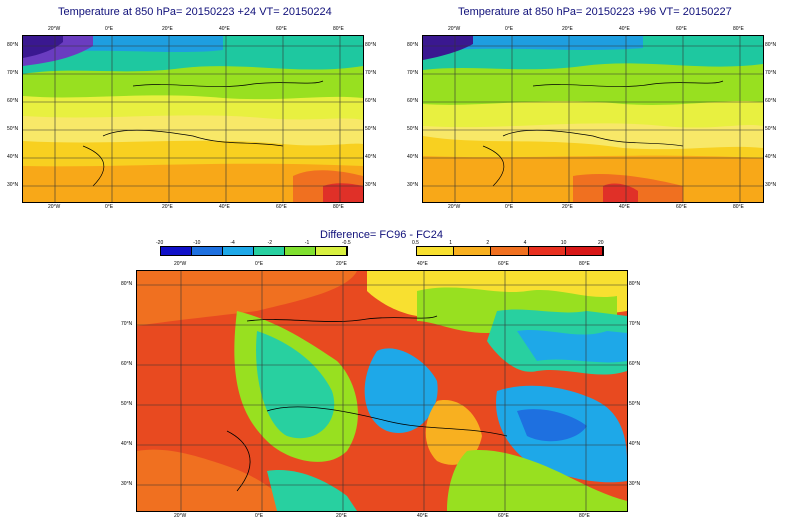  I want to click on temperature-field-96h, so click(593, 119).